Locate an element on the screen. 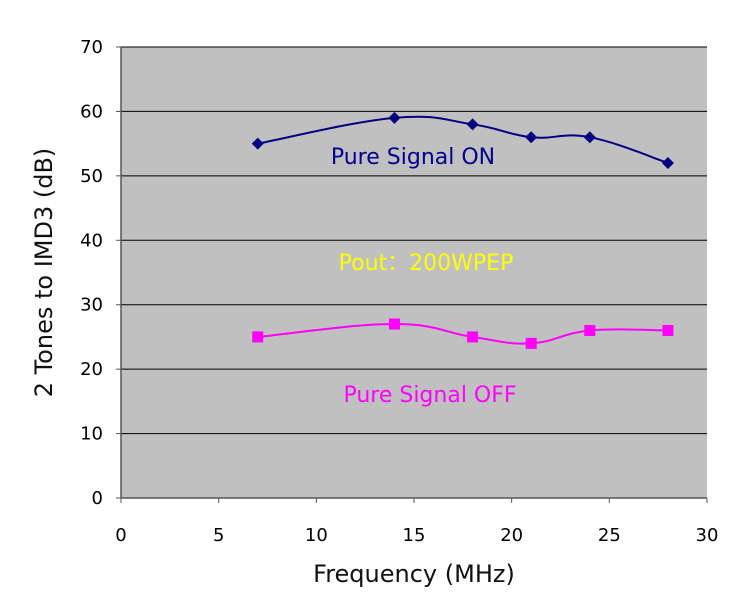 The image size is (752, 612). x-tick-label: 30 is located at coordinates (707, 535).